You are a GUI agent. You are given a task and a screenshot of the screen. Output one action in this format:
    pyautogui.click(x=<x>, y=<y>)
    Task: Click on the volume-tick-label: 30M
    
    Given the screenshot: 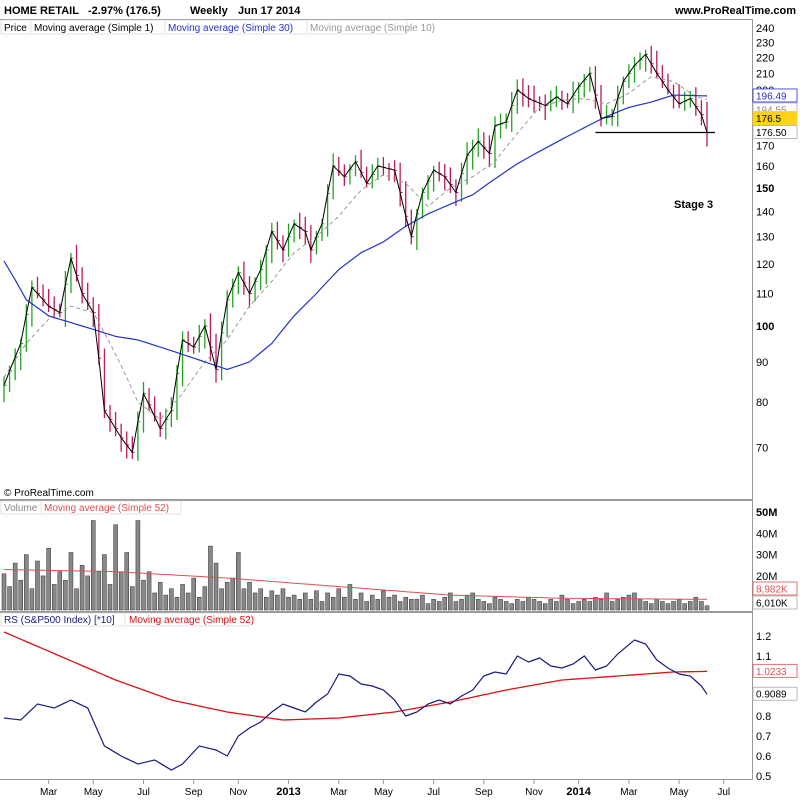 What is the action you would take?
    pyautogui.click(x=766, y=556)
    